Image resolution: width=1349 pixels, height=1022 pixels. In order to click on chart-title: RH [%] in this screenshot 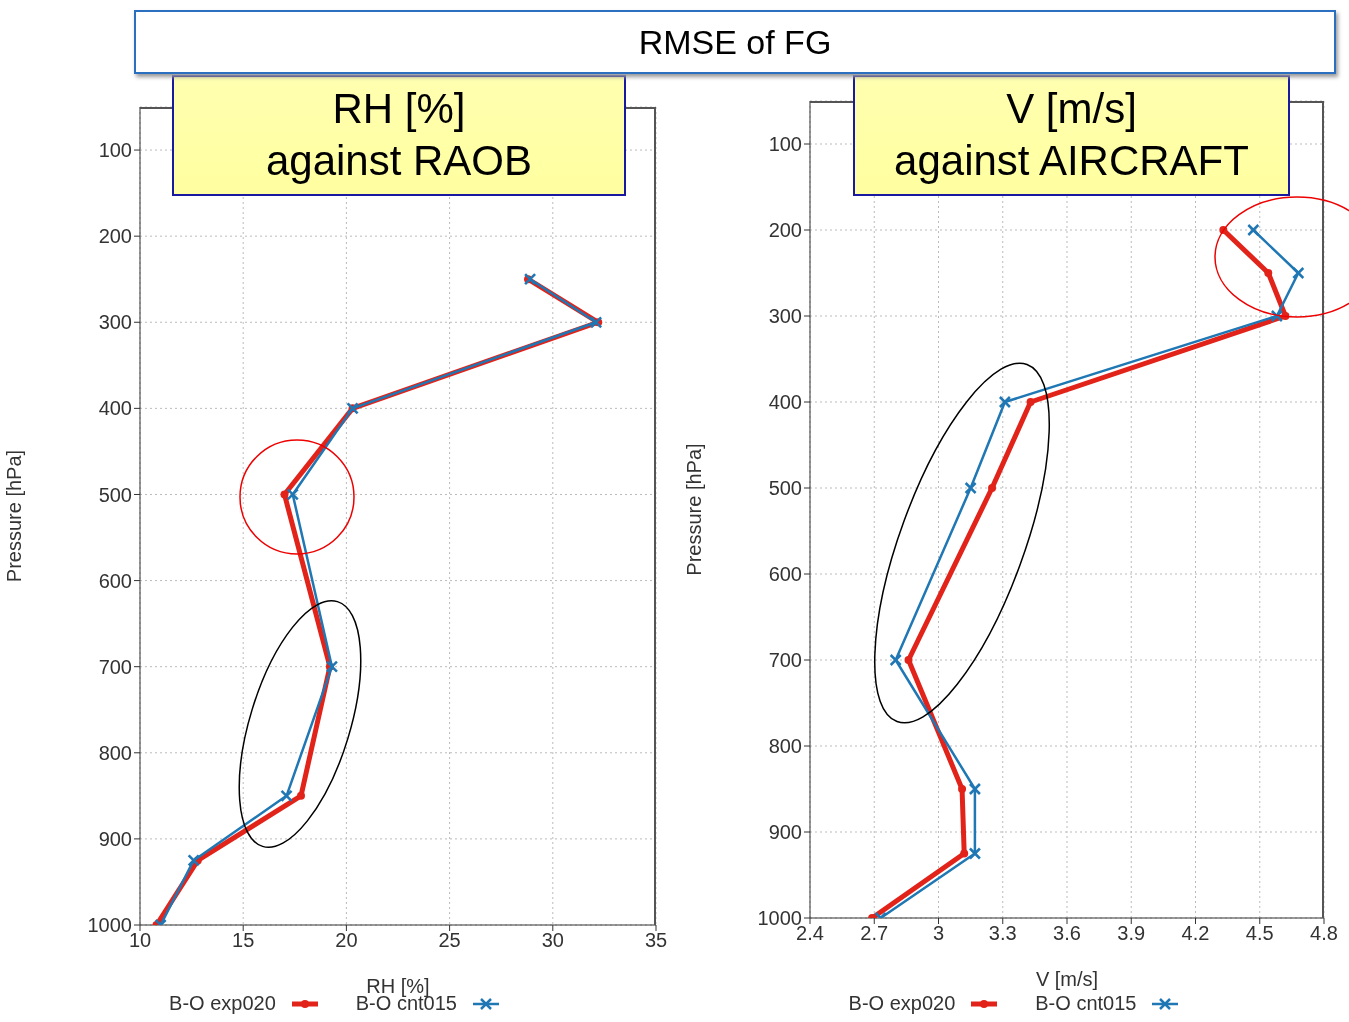, I will do `click(399, 109)`.